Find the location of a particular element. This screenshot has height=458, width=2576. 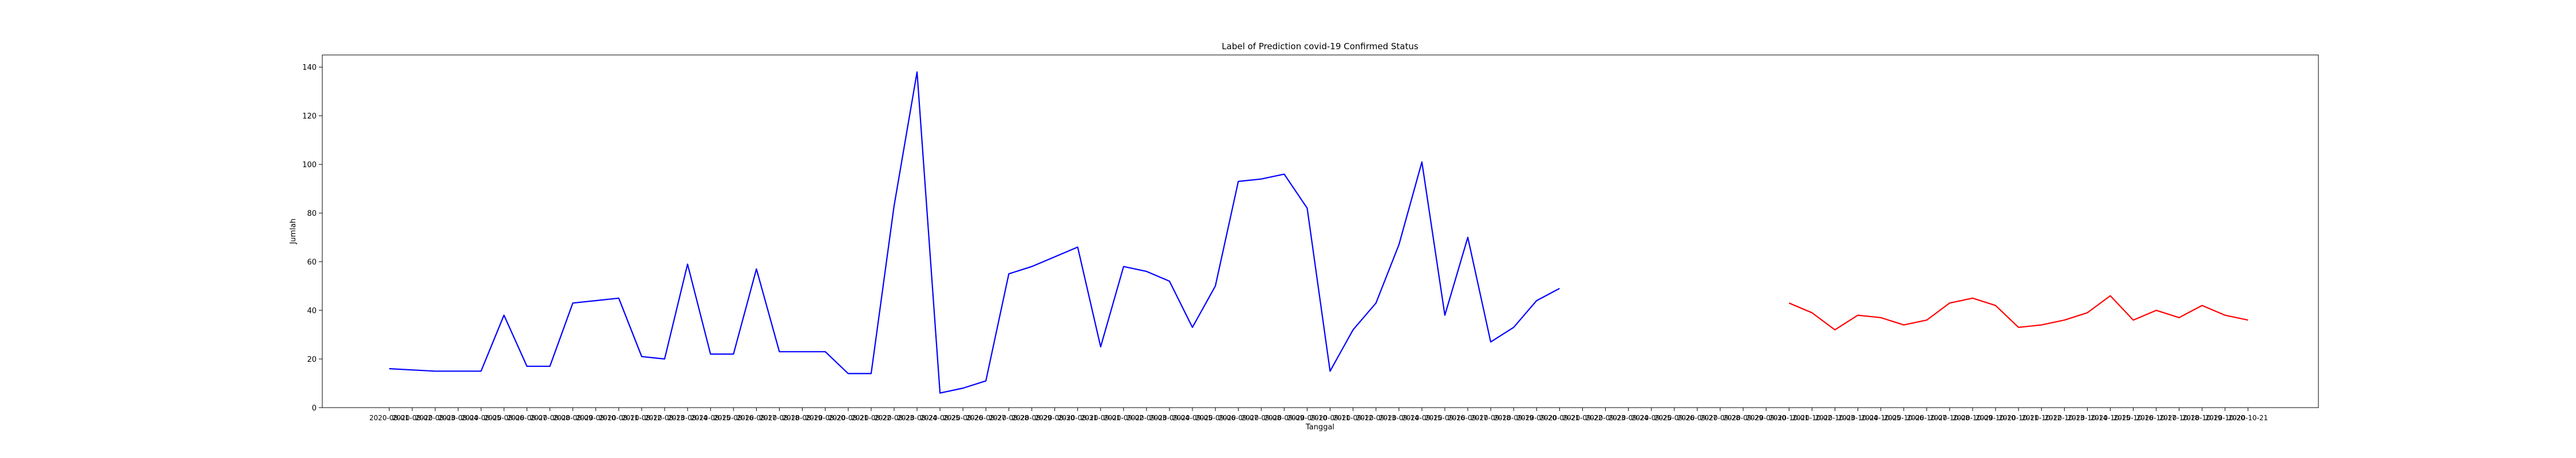

x-tick-label: 2020-09-05 is located at coordinates (1192, 418).